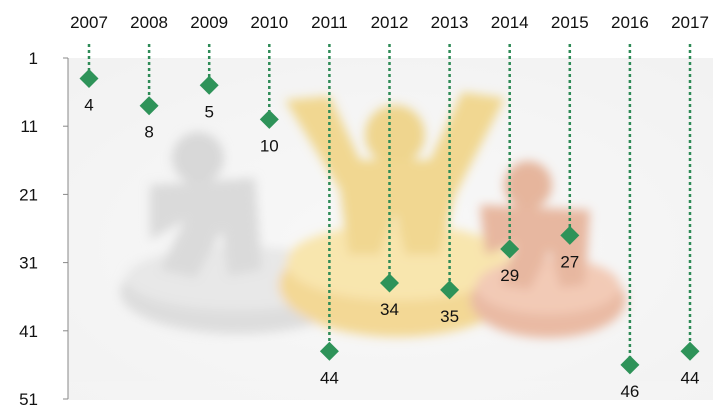 The image size is (715, 409). Describe the element at coordinates (28, 194) in the screenshot. I see `y-tick-label: 21` at that location.